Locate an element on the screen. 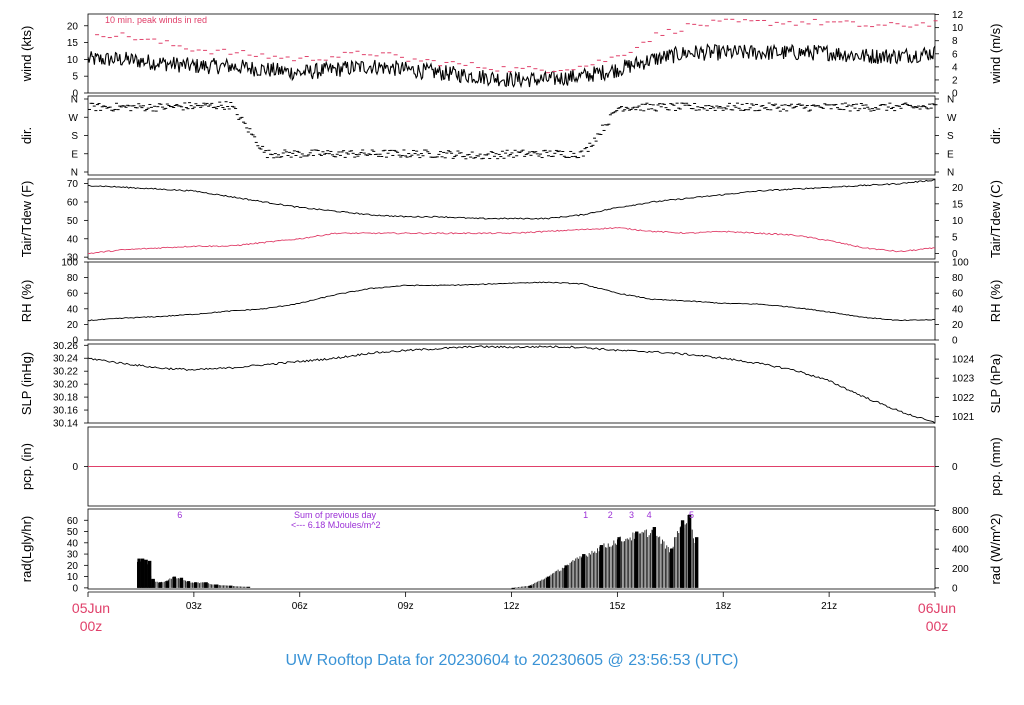 The height and width of the screenshot is (705, 1024). radiation-marker: 2 is located at coordinates (610, 515).